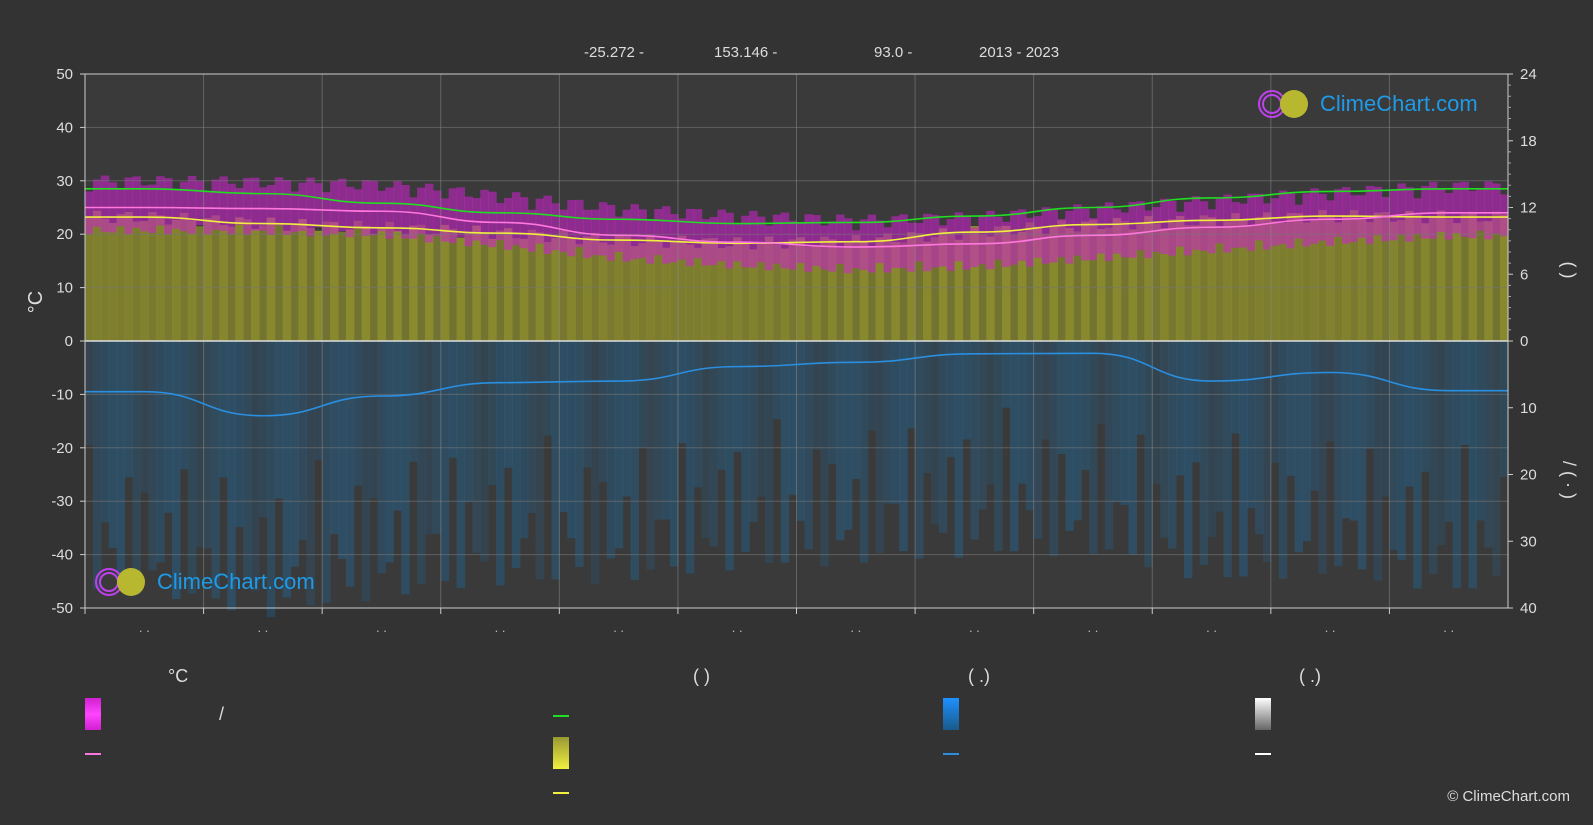 This screenshot has height=825, width=1593. What do you see at coordinates (69, 341) in the screenshot?
I see `left-tick-label: 0` at bounding box center [69, 341].